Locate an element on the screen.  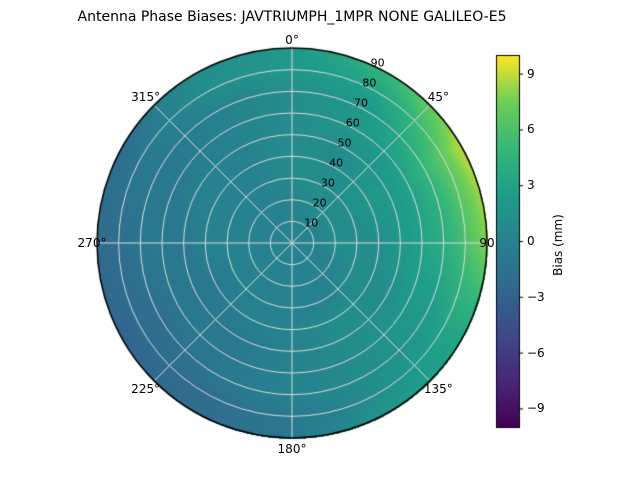
theta-tick-label: 180° is located at coordinates (292, 449).